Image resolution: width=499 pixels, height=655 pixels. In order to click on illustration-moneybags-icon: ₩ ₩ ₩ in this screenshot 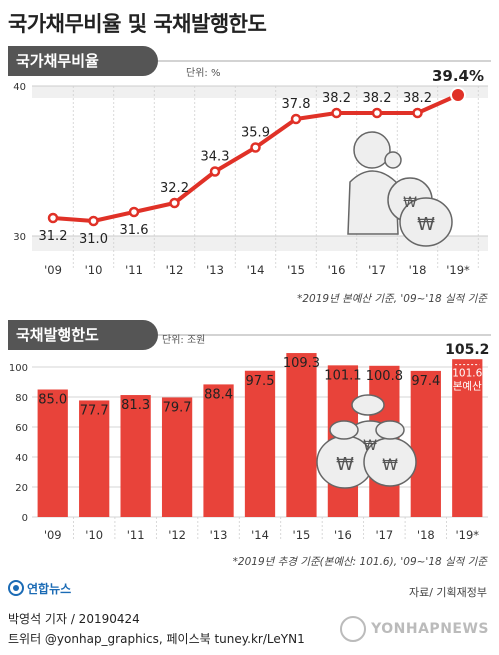, I will do `click(366, 441)`.